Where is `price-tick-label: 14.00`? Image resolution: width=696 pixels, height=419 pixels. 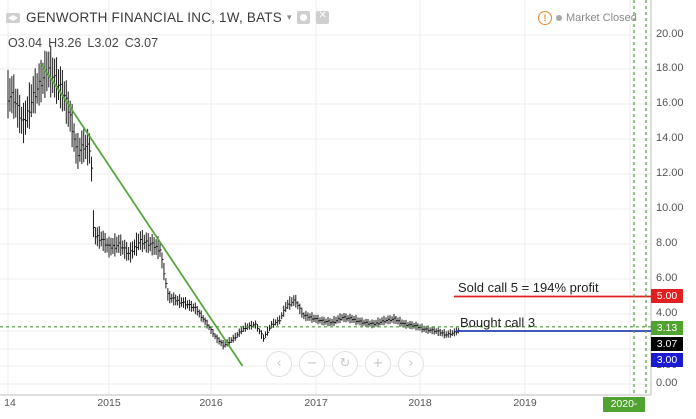
price-tick-label: 14.00 is located at coordinates (670, 138).